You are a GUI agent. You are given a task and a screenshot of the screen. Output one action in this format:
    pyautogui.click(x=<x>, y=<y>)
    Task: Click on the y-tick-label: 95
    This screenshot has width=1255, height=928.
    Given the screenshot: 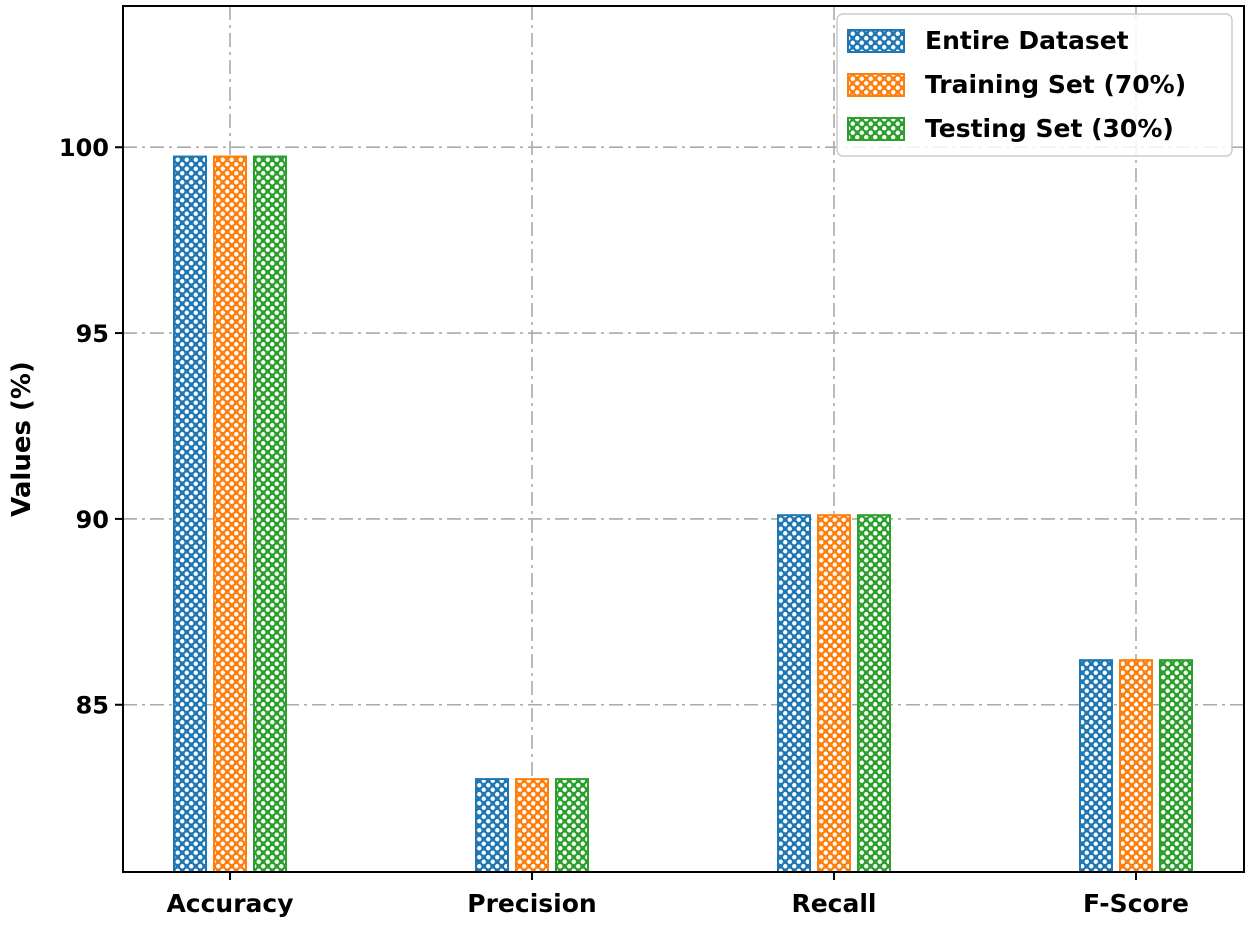 What is the action you would take?
    pyautogui.click(x=92, y=334)
    